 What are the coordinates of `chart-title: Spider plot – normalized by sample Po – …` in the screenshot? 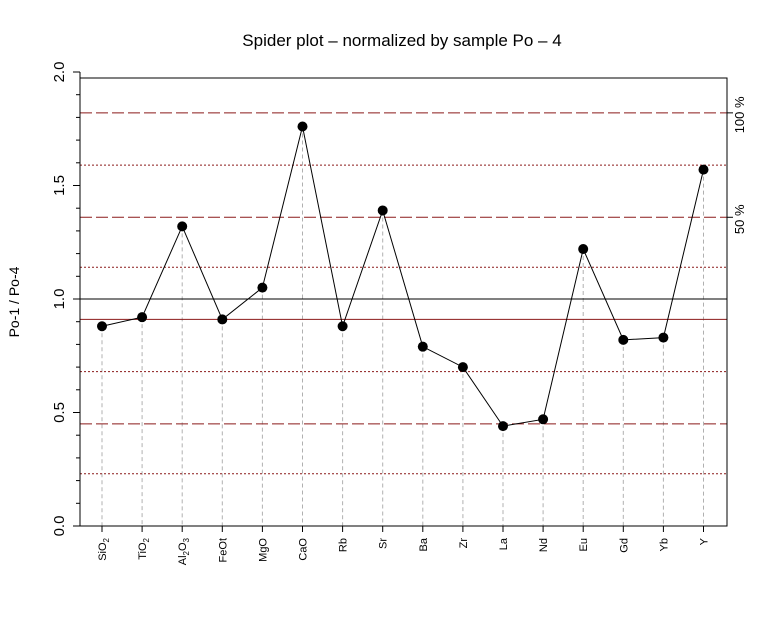 It's located at (401, 40).